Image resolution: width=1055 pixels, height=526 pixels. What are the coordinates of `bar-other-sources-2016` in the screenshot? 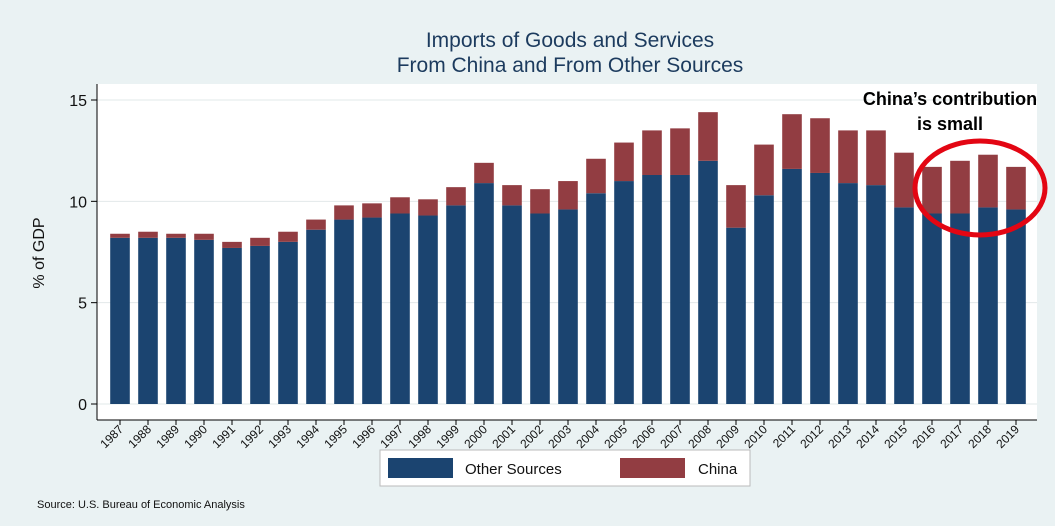 It's located at (932, 308).